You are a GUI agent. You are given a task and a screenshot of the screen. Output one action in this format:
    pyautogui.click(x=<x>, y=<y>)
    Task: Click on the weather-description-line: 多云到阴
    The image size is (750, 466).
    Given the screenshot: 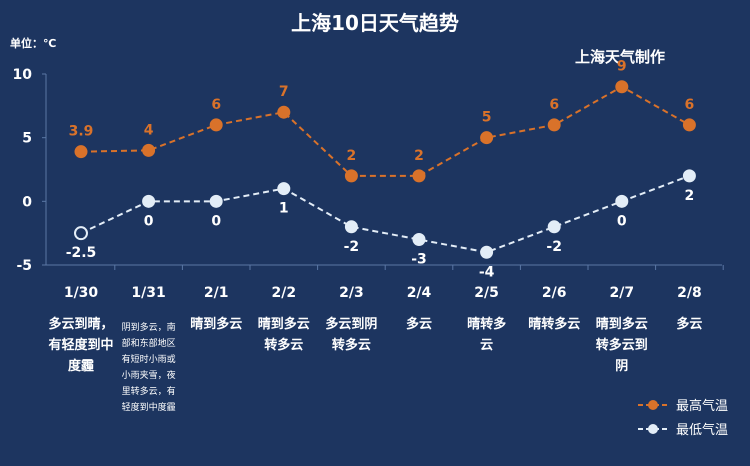 What is the action you would take?
    pyautogui.click(x=351, y=324)
    